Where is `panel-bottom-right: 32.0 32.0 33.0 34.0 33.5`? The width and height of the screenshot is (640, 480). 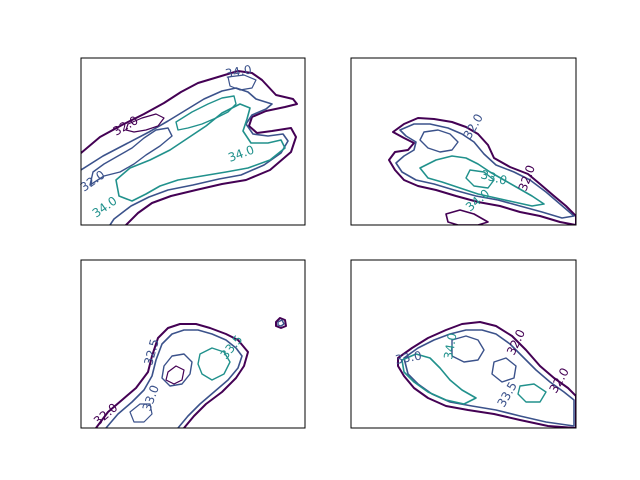
panel-bottom-right: 32.0 32.0 33.0 34.0 33.5 is located at coordinates (463, 344).